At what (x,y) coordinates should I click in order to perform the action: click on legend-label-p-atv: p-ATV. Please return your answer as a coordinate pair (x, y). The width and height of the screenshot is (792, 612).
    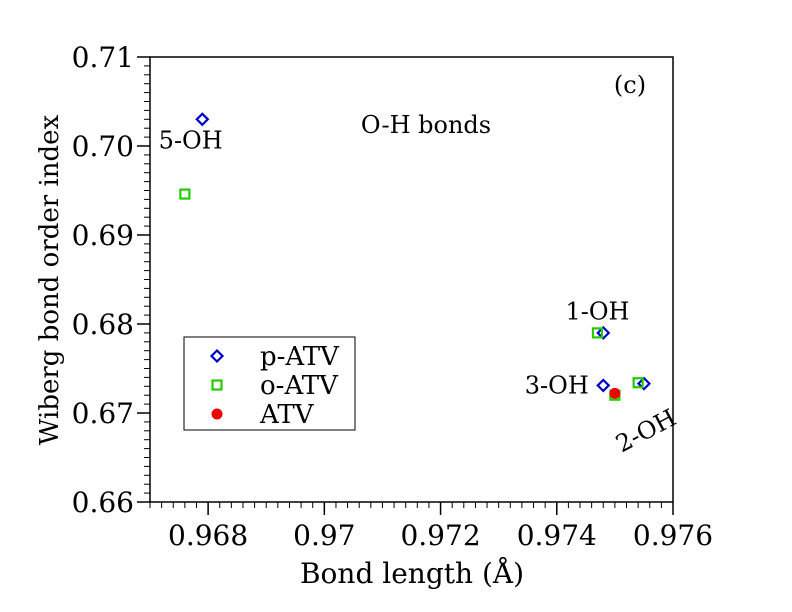
    Looking at the image, I should click on (300, 357).